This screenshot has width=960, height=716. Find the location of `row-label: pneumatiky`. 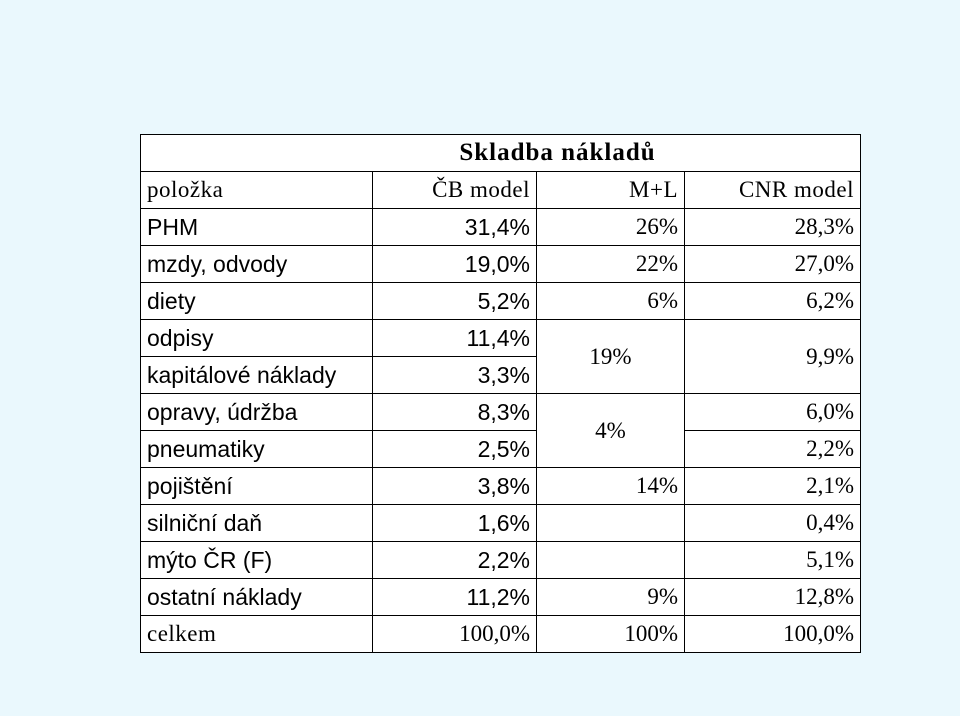

row-label: pneumatiky is located at coordinates (256, 449).